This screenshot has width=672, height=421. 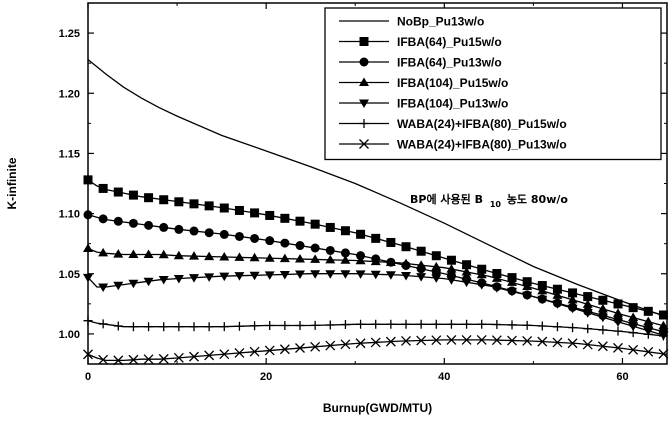 I want to click on series-line, so click(x=377, y=350).